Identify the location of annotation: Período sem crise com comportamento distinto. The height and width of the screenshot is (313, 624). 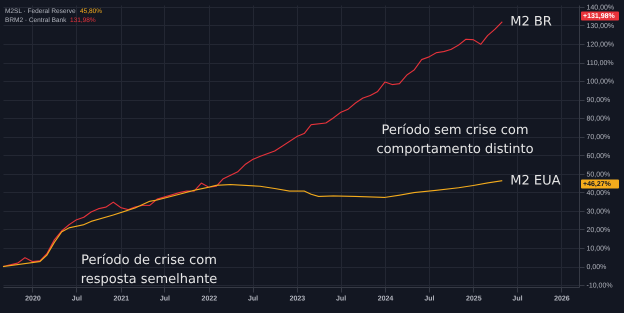
(455, 140).